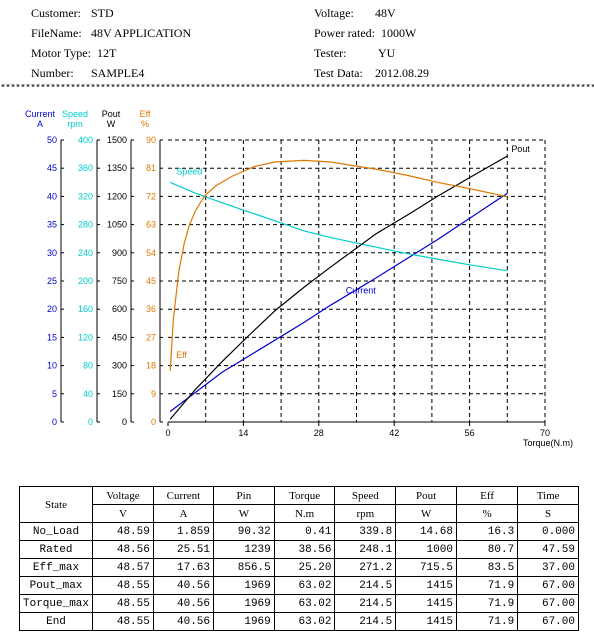  What do you see at coordinates (365, 621) in the screenshot?
I see `value-cell: 214.5` at bounding box center [365, 621].